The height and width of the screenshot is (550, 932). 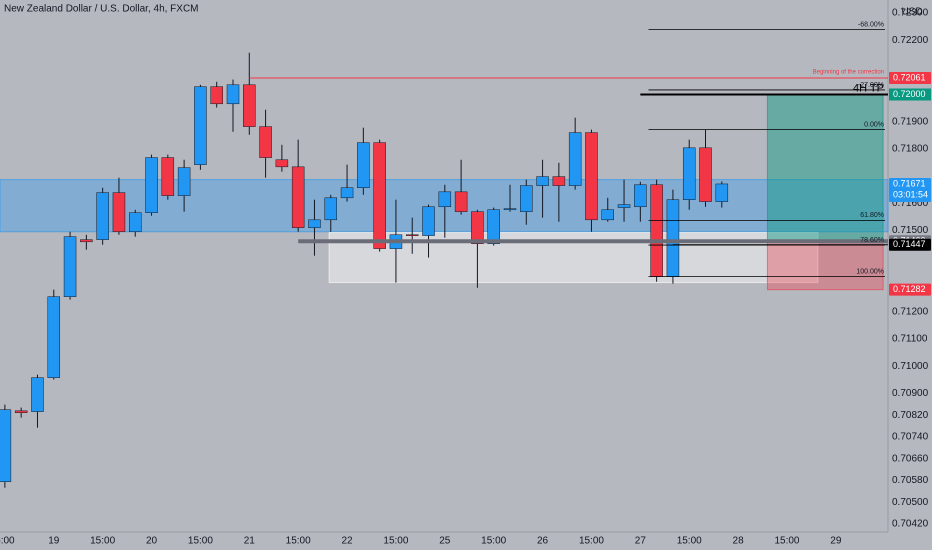 What do you see at coordinates (872, 240) in the screenshot?
I see `fib-label: 78.60%` at bounding box center [872, 240].